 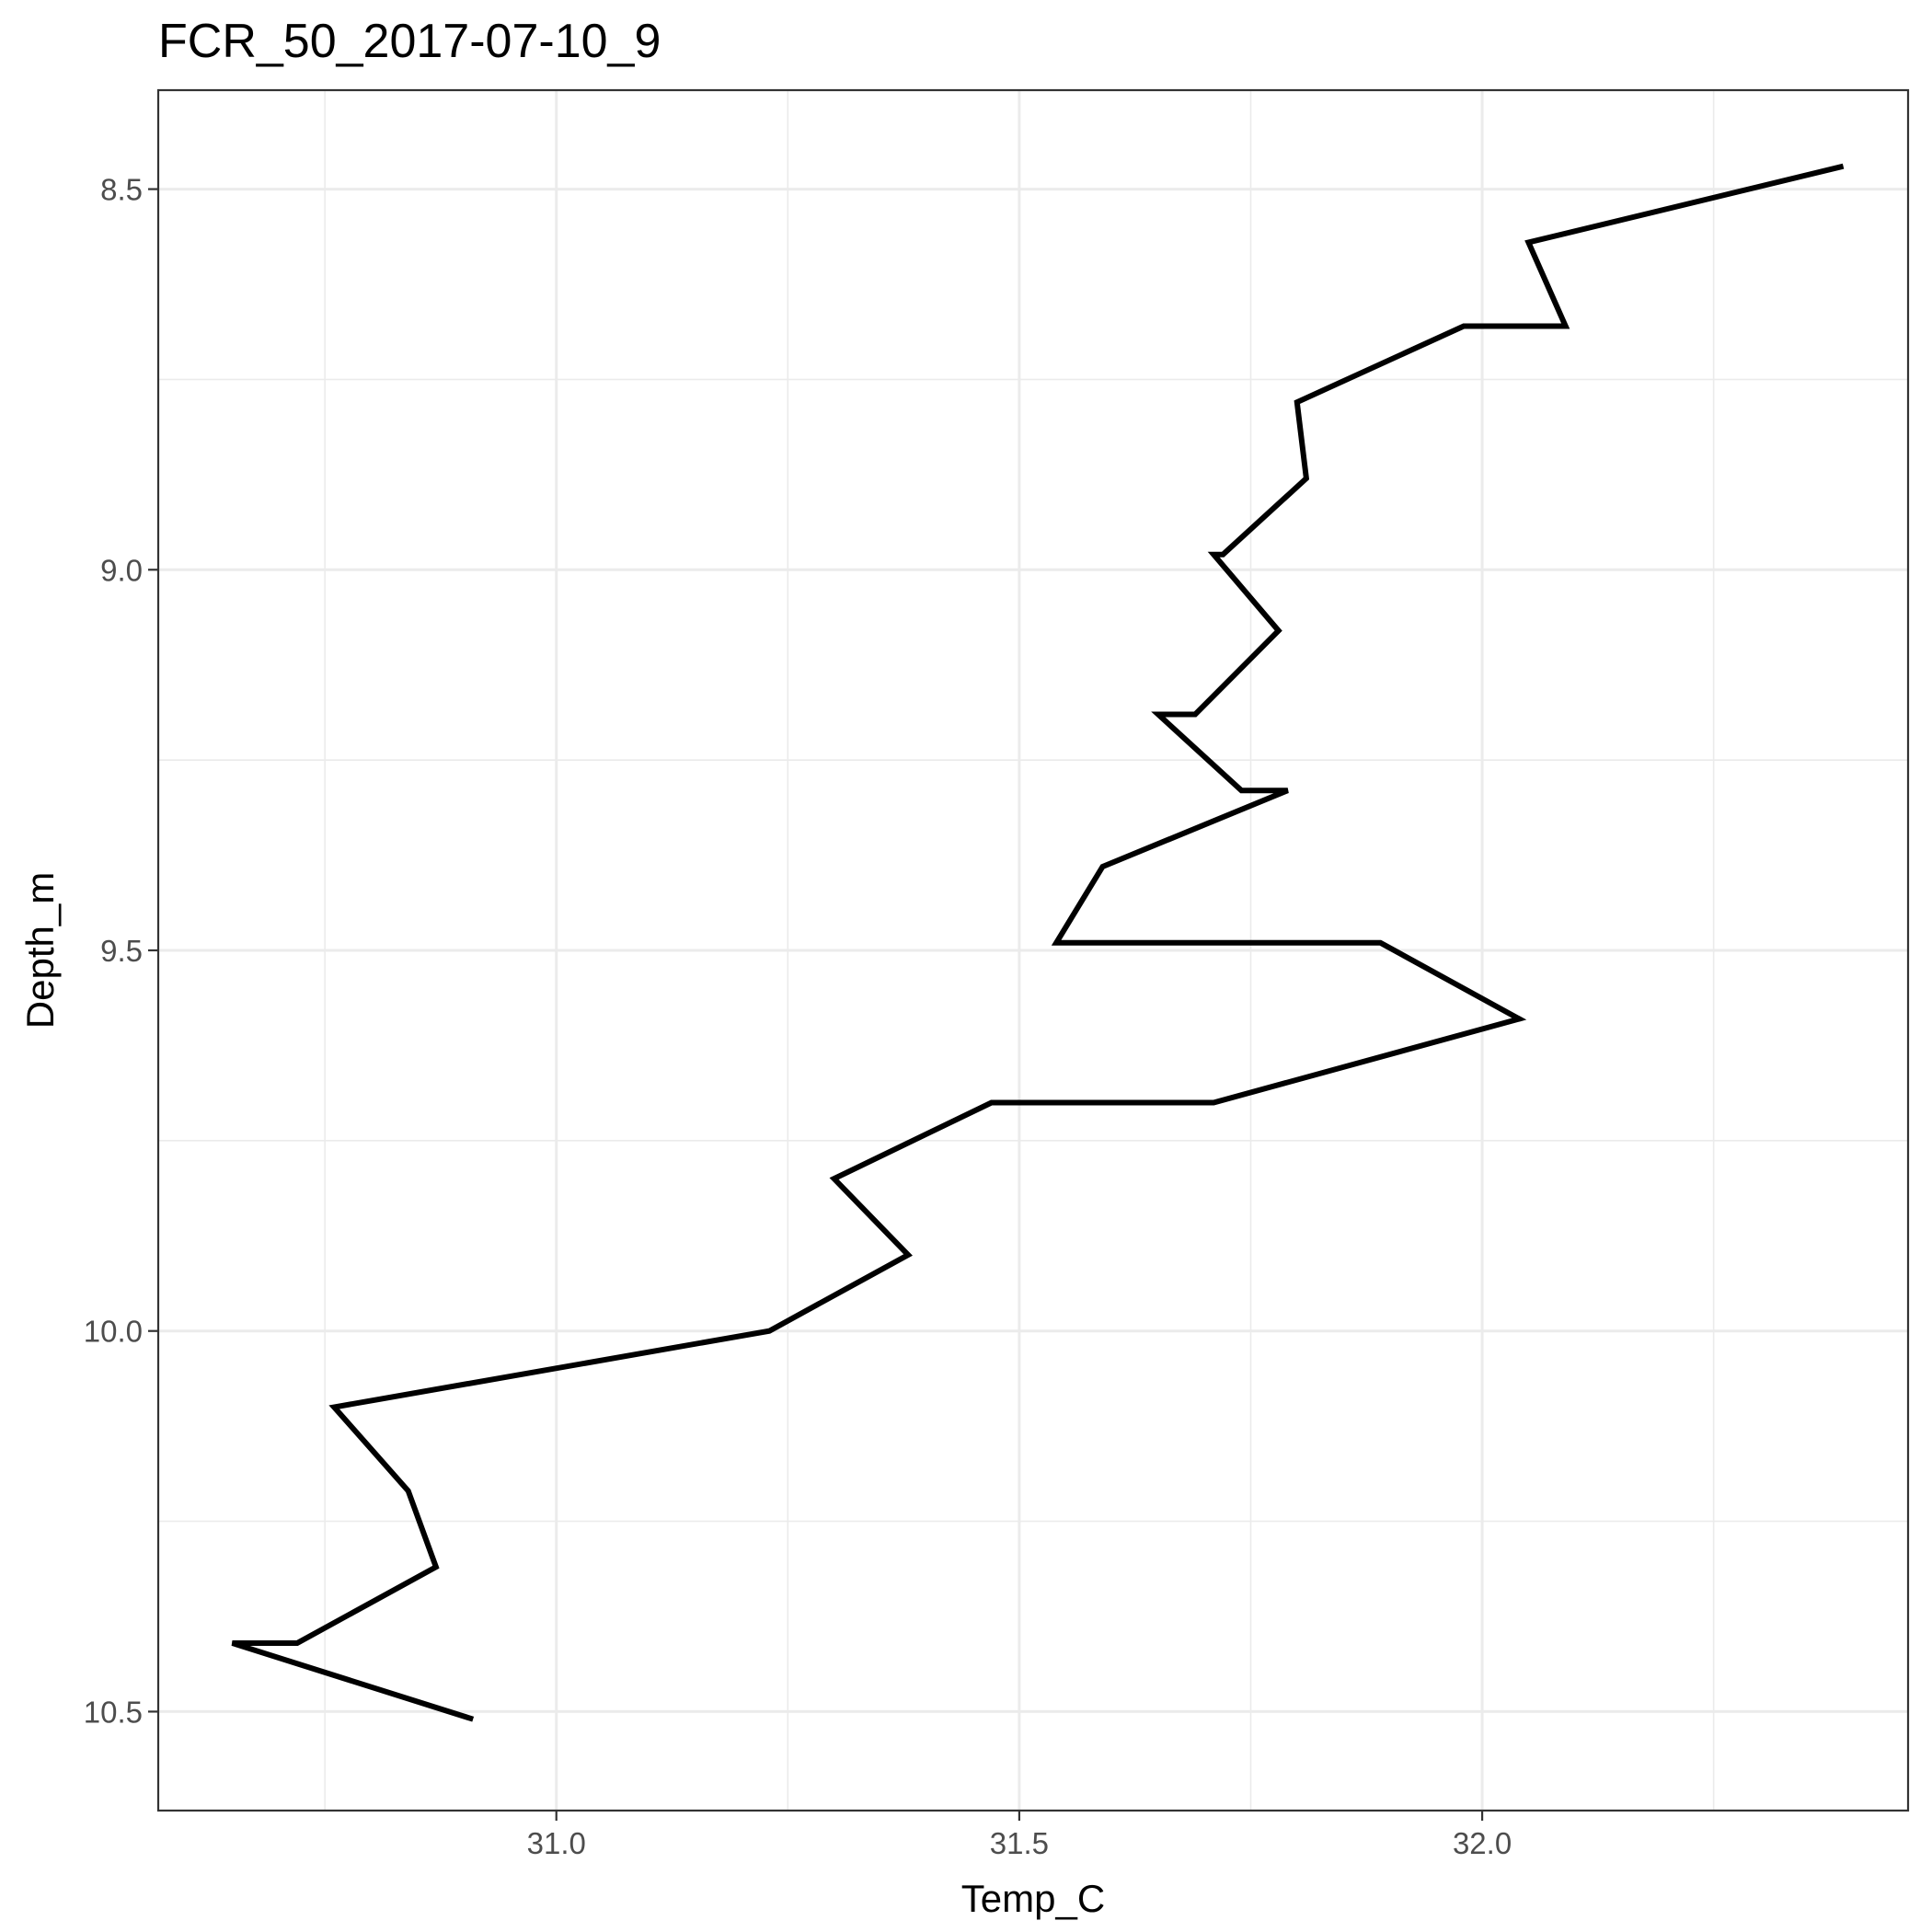 I want to click on y-tick-label: 10.5, so click(x=113, y=1712).